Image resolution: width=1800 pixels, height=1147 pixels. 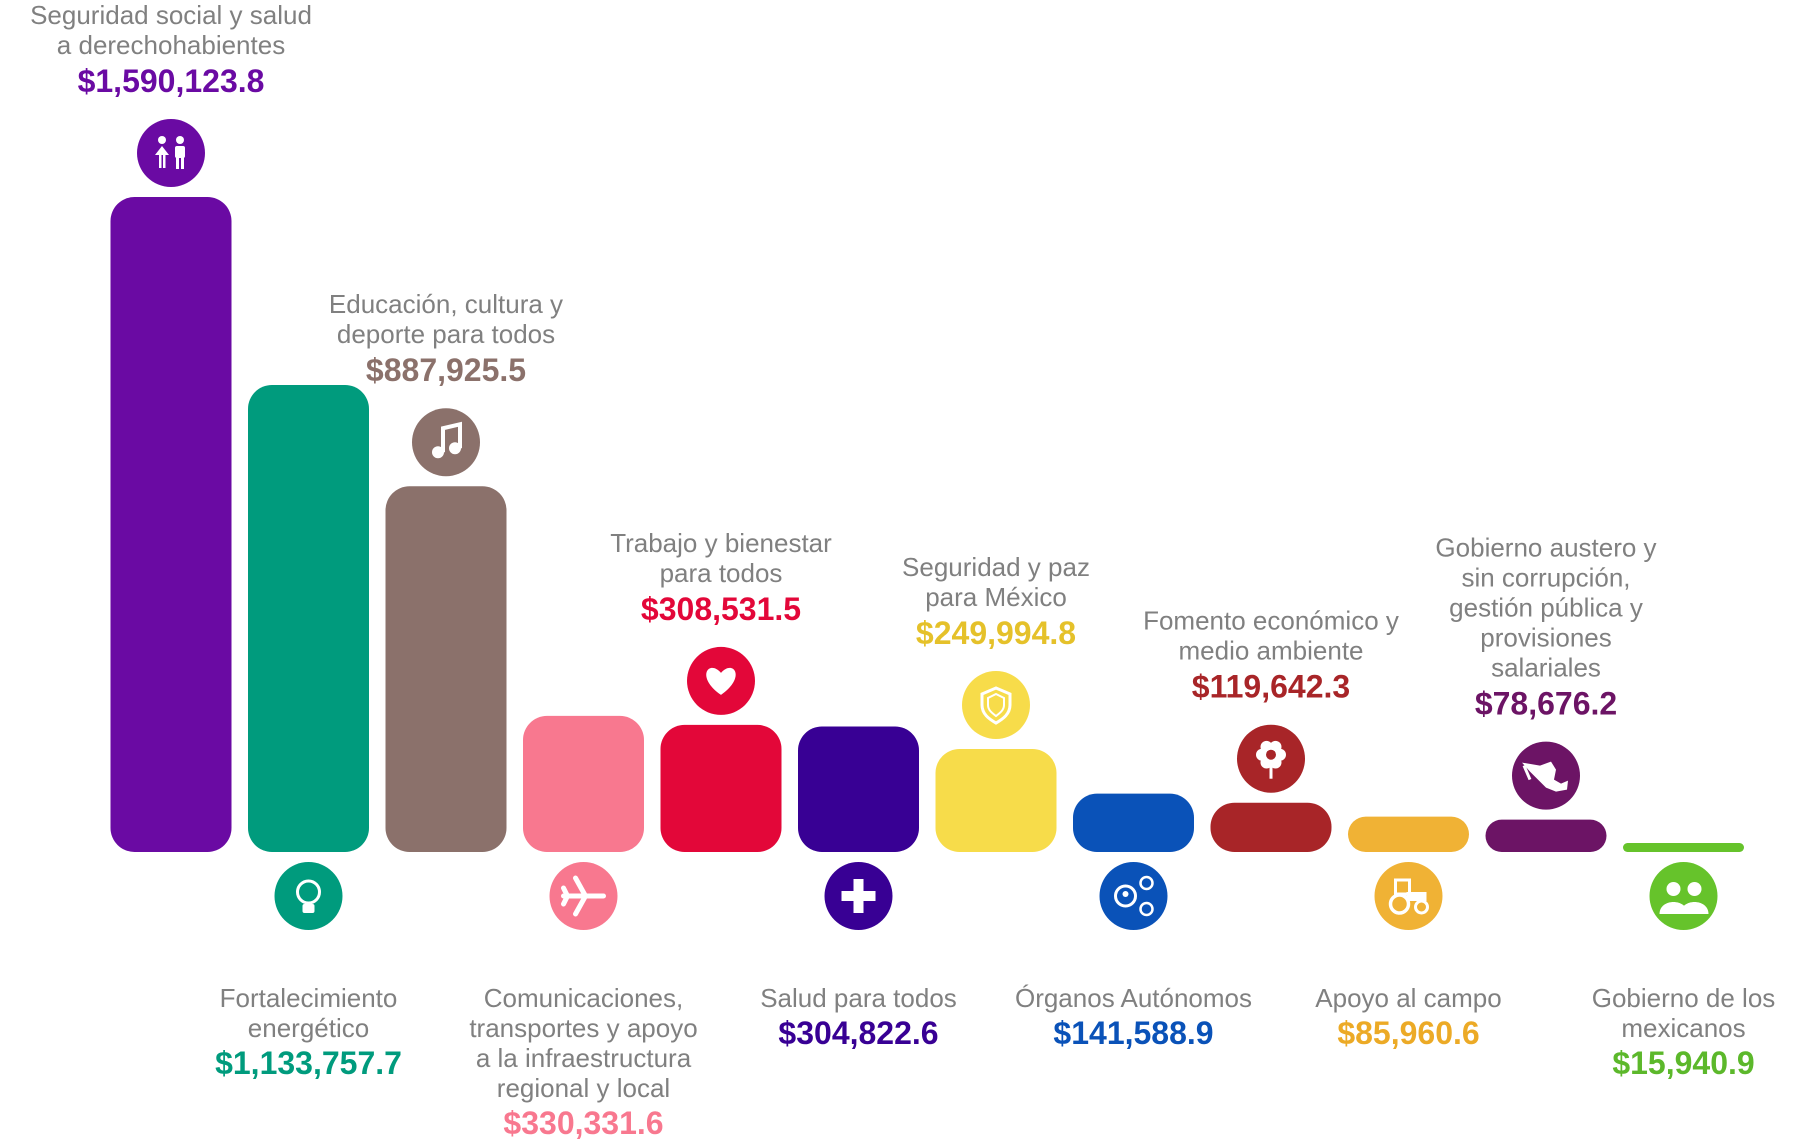 I want to click on people-icon, so click(x=171, y=153).